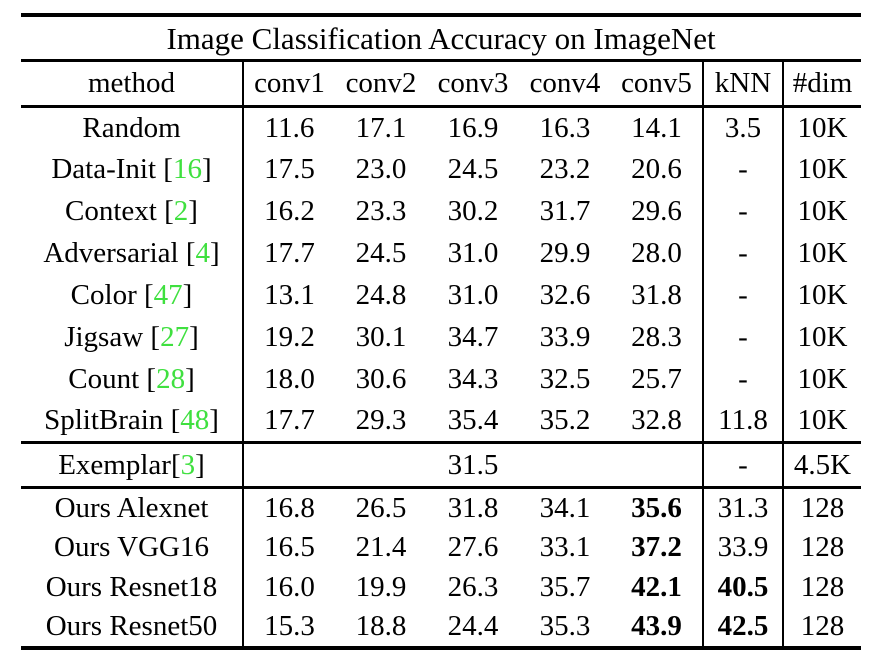 The image size is (872, 670). Describe the element at coordinates (565, 420) in the screenshot. I see `conv4-value: 35.2` at that location.